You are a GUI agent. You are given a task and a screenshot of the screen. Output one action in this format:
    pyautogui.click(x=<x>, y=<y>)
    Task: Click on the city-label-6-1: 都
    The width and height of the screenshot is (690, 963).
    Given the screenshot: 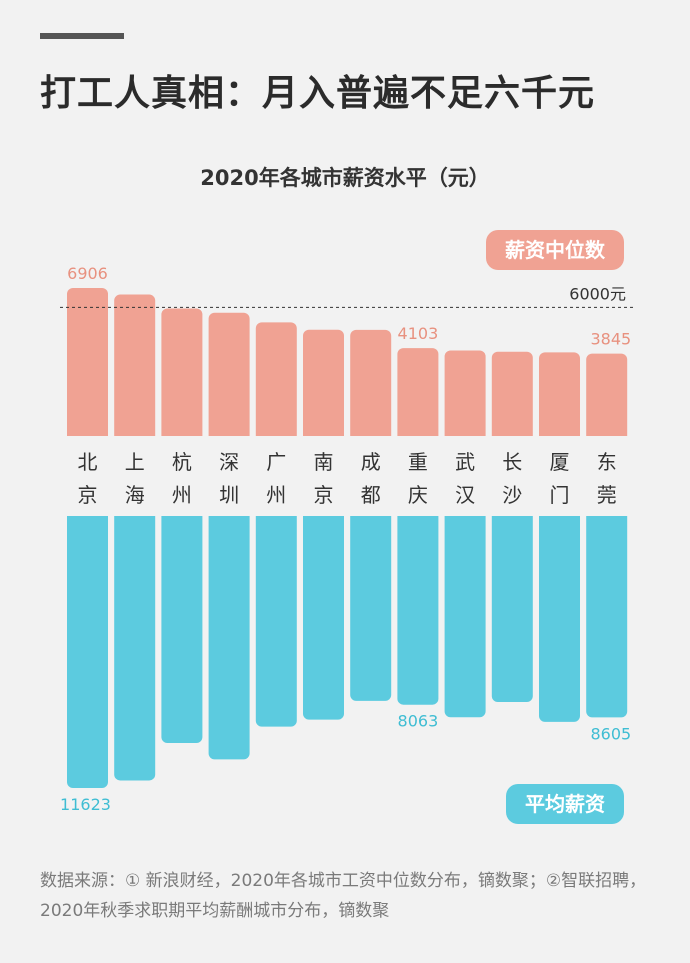 What is the action you would take?
    pyautogui.click(x=371, y=495)
    